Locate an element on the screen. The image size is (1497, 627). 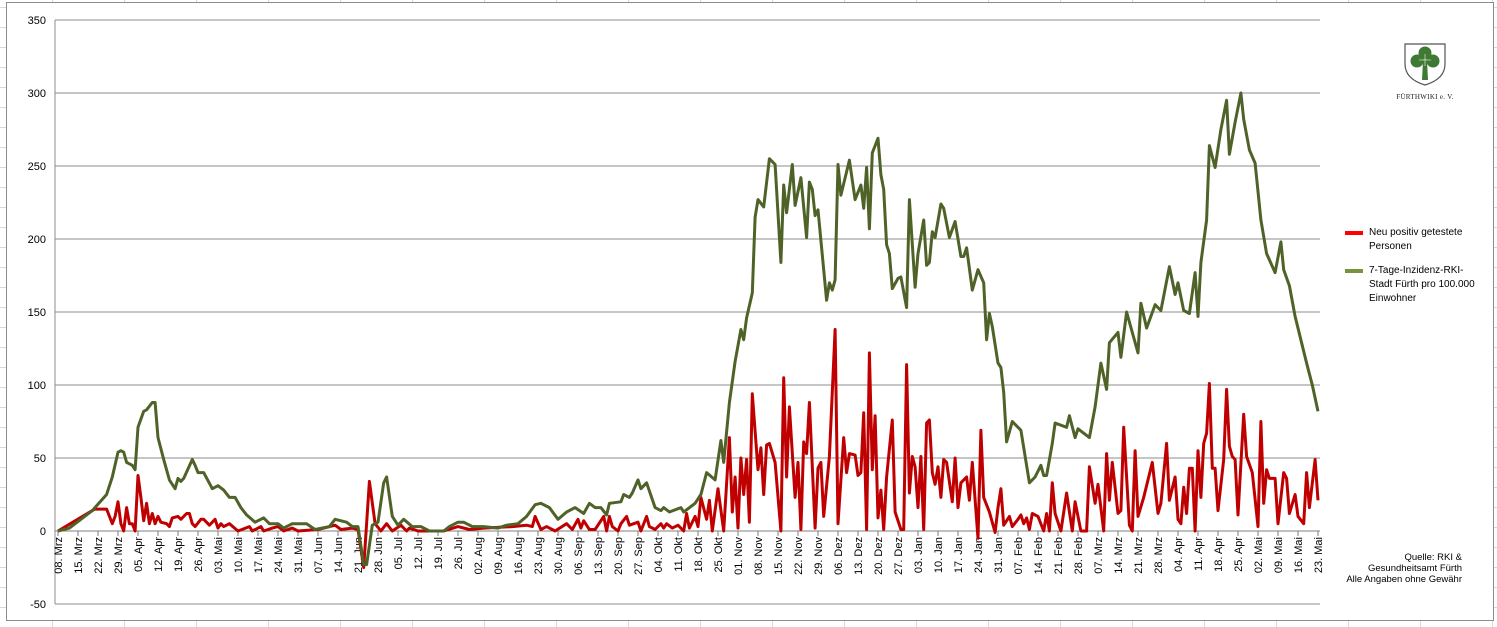
y-tick-label: 150 is located at coordinates (37, 313).